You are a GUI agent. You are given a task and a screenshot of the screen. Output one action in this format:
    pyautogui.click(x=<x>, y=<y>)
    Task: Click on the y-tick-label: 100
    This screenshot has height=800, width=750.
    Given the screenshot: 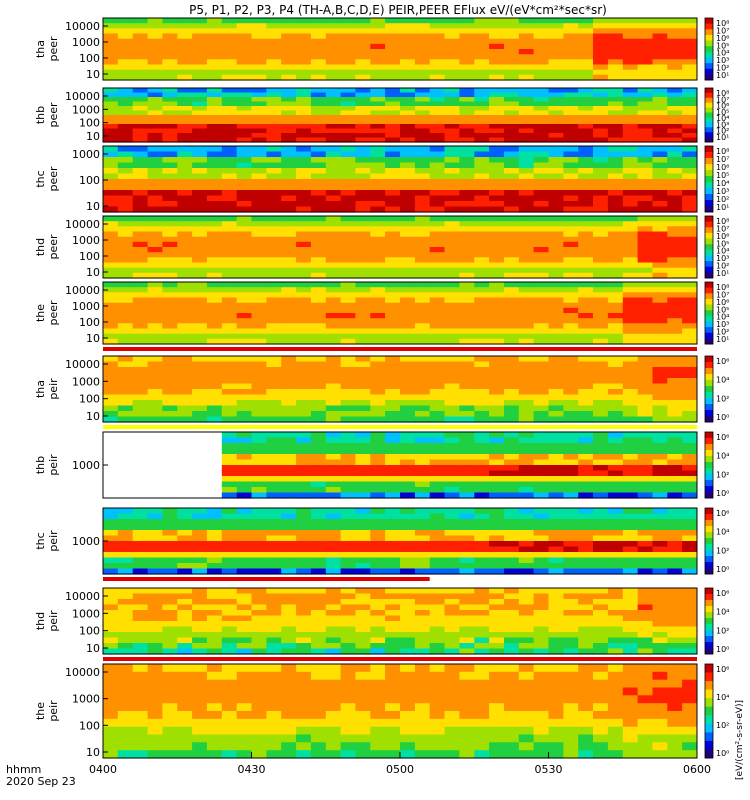 What is the action you would take?
    pyautogui.click(x=89, y=123)
    